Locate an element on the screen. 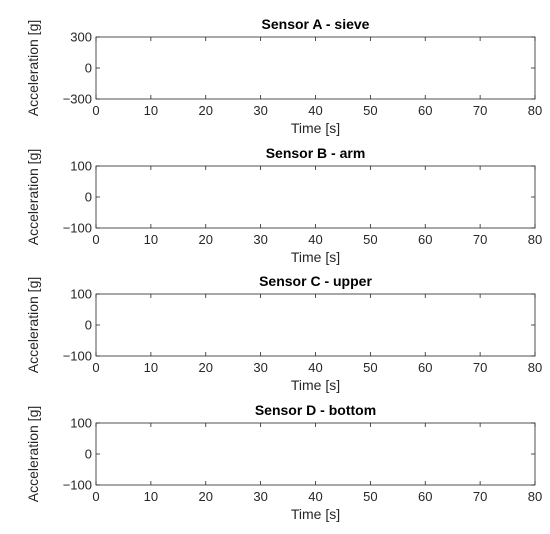 This screenshot has height=534, width=550. panel-title: Sensor B - arm is located at coordinates (316, 153).